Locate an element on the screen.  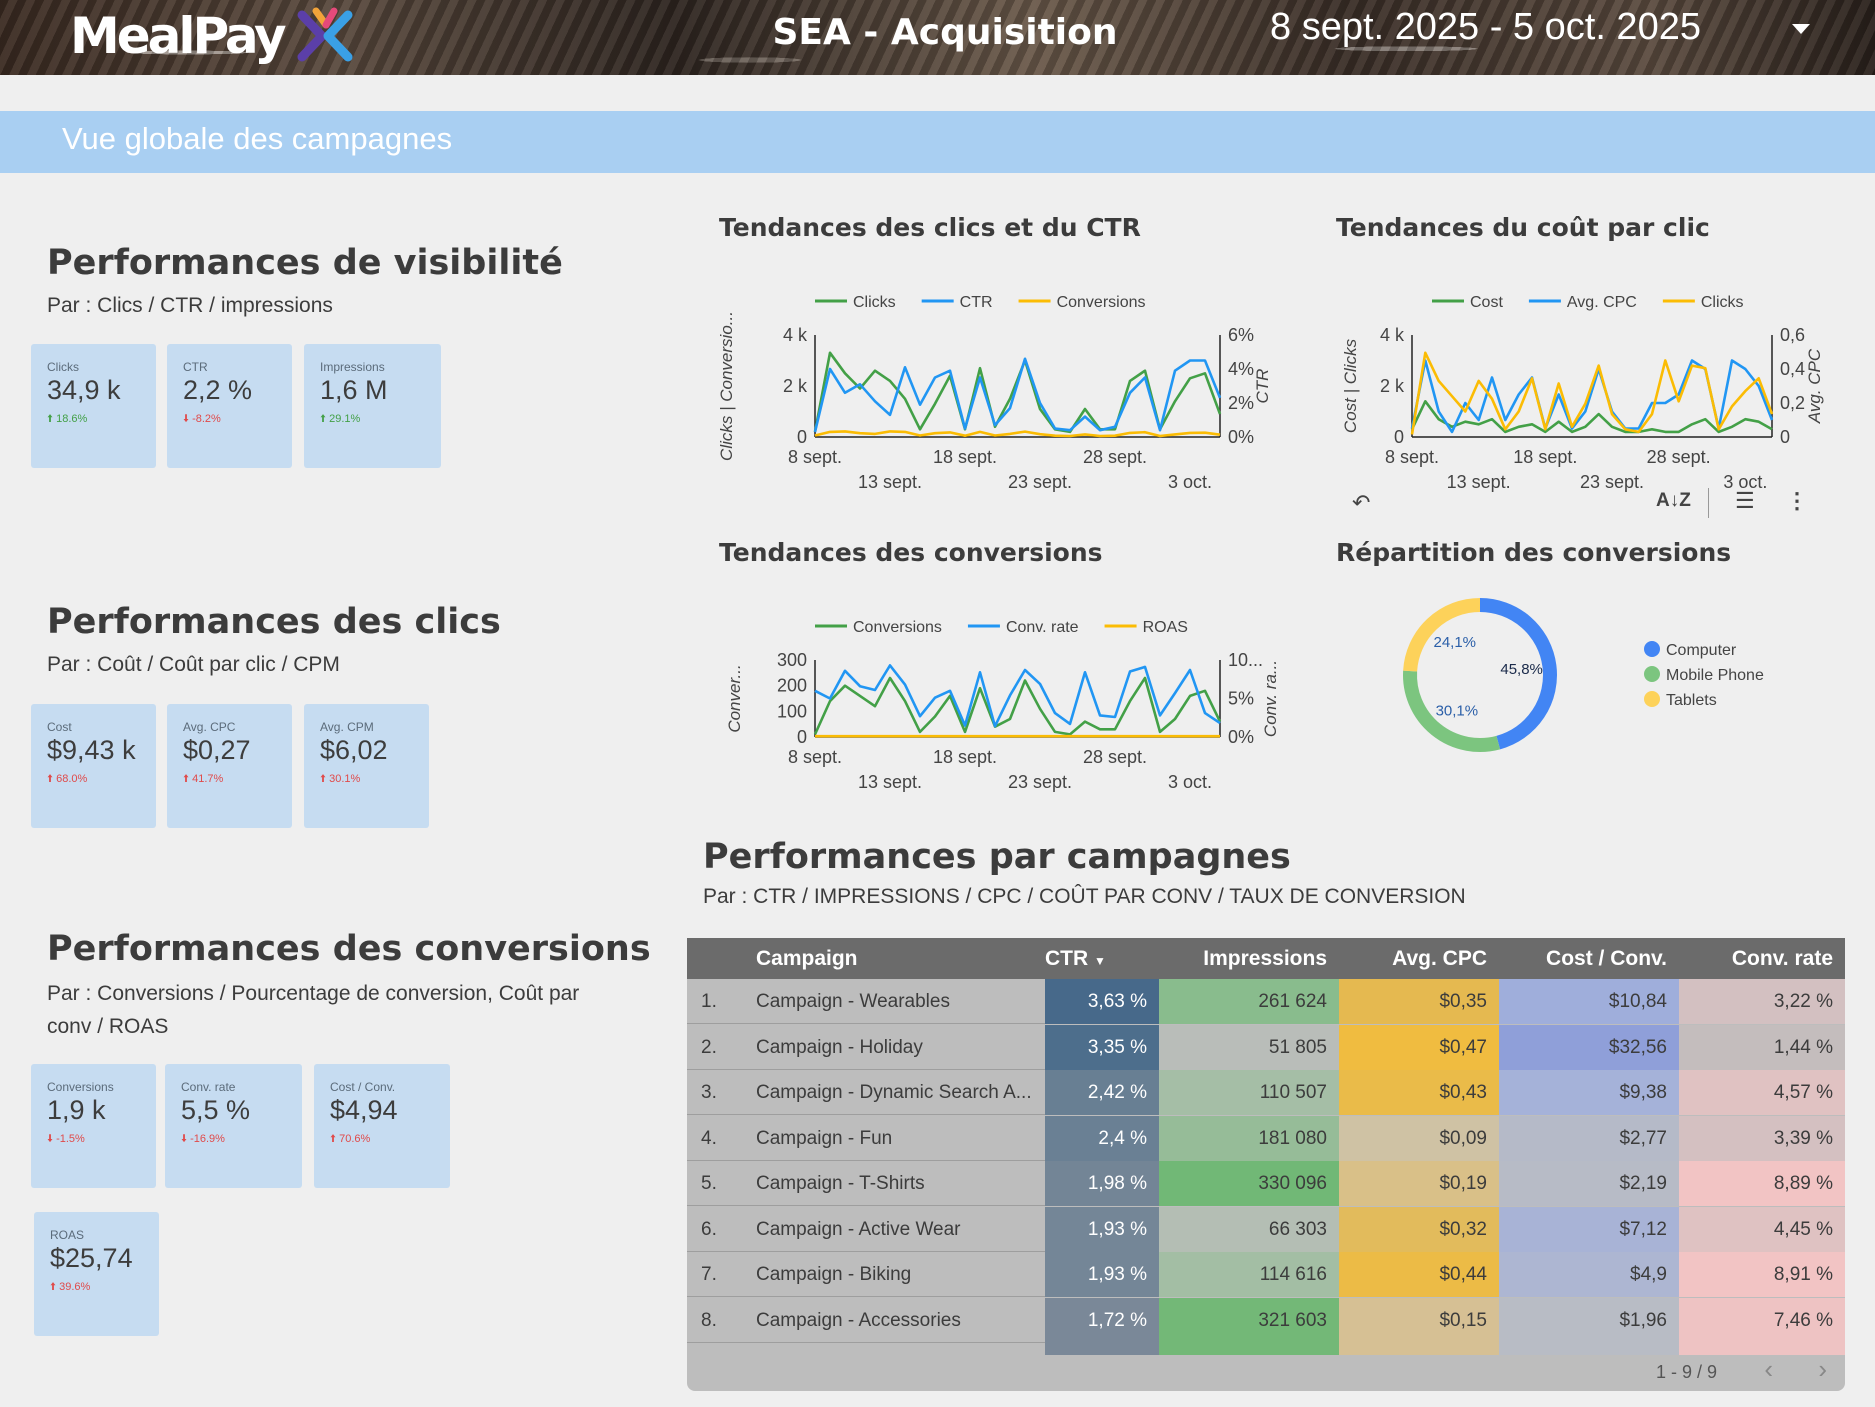
row-number: 7. is located at coordinates (709, 1274).